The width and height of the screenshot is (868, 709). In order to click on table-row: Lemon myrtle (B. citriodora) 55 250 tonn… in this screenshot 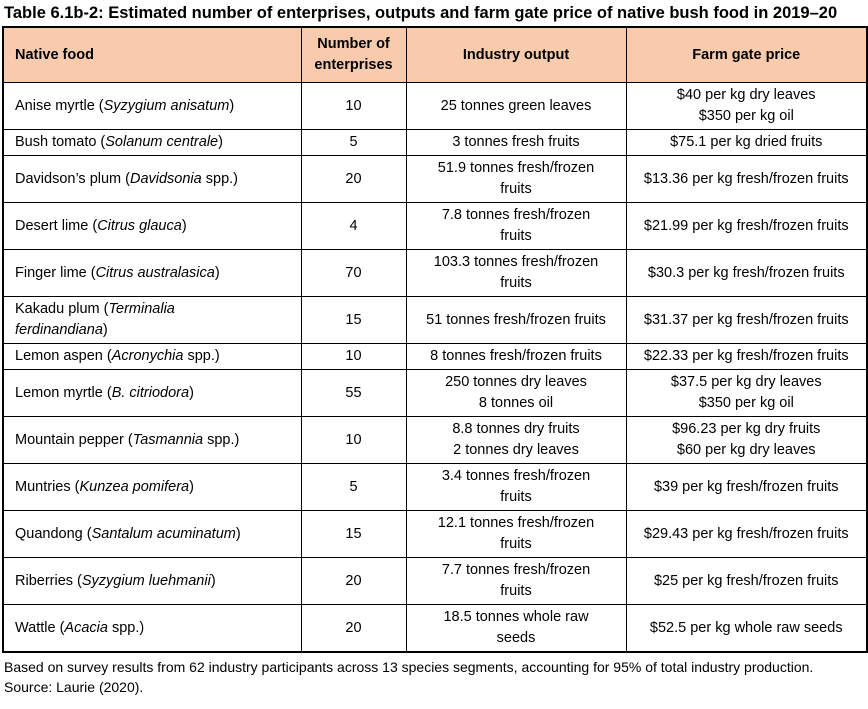, I will do `click(435, 393)`.